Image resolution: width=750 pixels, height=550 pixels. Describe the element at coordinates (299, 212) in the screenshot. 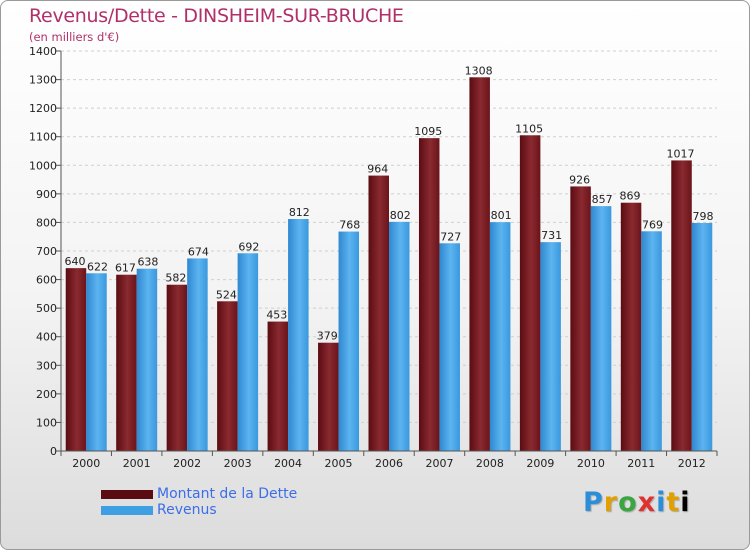

I see `value-label-revenus: 812` at that location.